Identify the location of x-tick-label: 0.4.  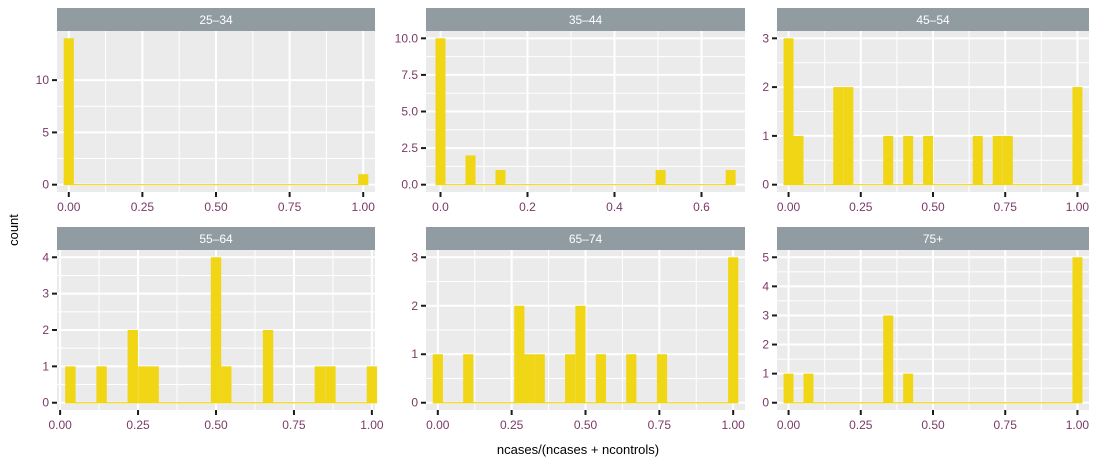
(614, 207).